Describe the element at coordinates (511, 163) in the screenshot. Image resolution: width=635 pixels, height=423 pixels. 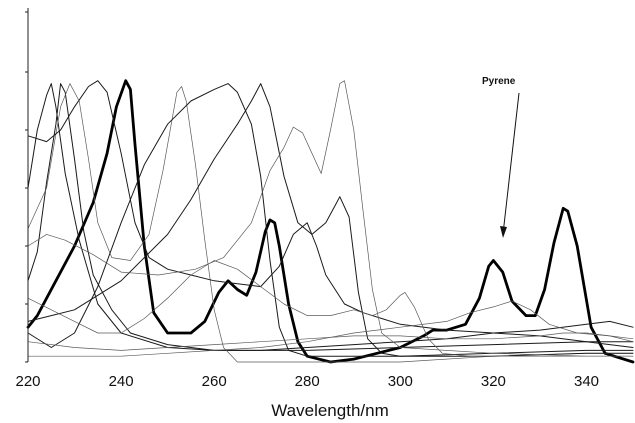
I see `pyrene-arrow` at that location.